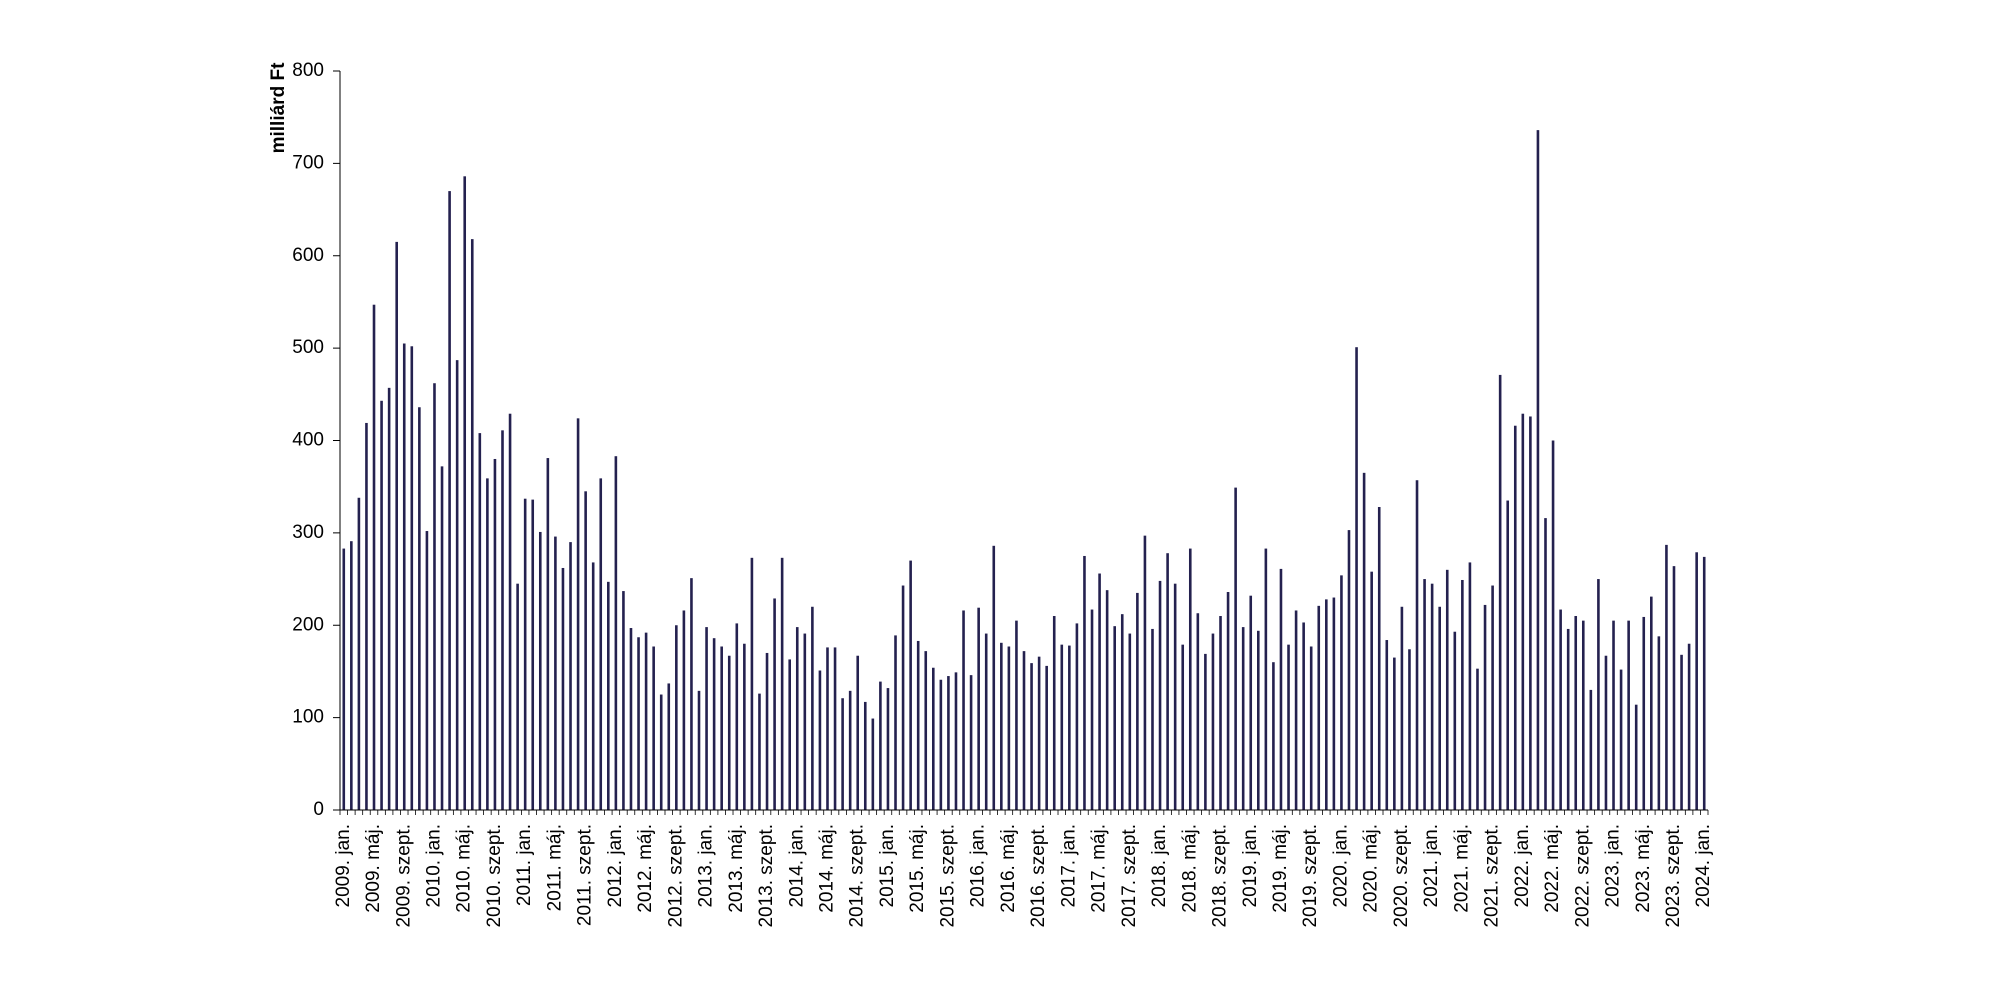 The height and width of the screenshot is (999, 2000). Describe the element at coordinates (1340, 865) in the screenshot. I see `x-tick-label: 2020. jan.` at that location.